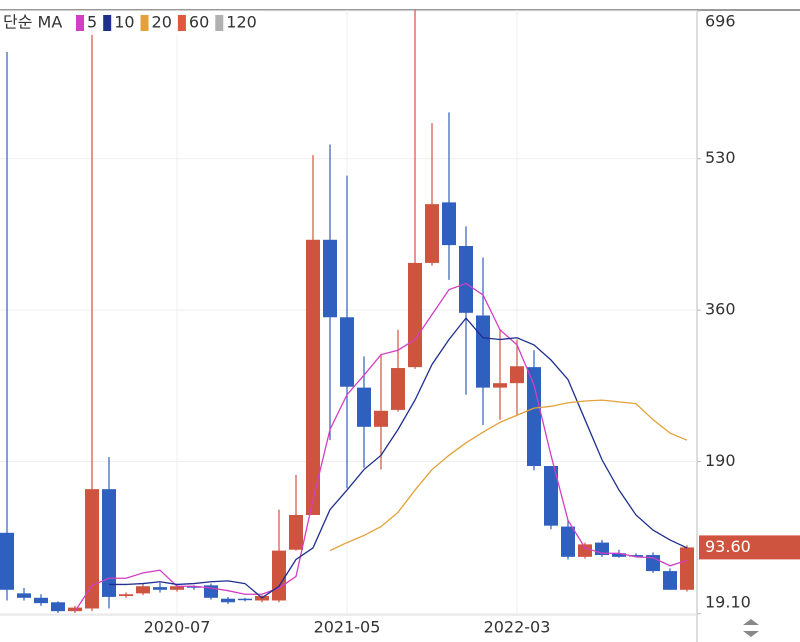 The image size is (800, 642). I want to click on arrow-up, so click(751, 622).